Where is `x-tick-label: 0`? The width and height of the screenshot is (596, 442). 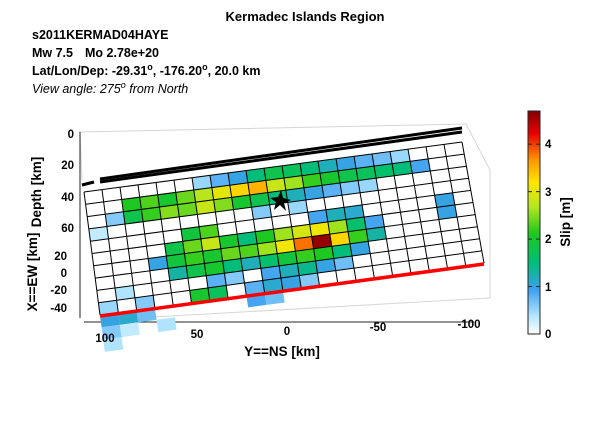
x-tick-label: 0 is located at coordinates (287, 332).